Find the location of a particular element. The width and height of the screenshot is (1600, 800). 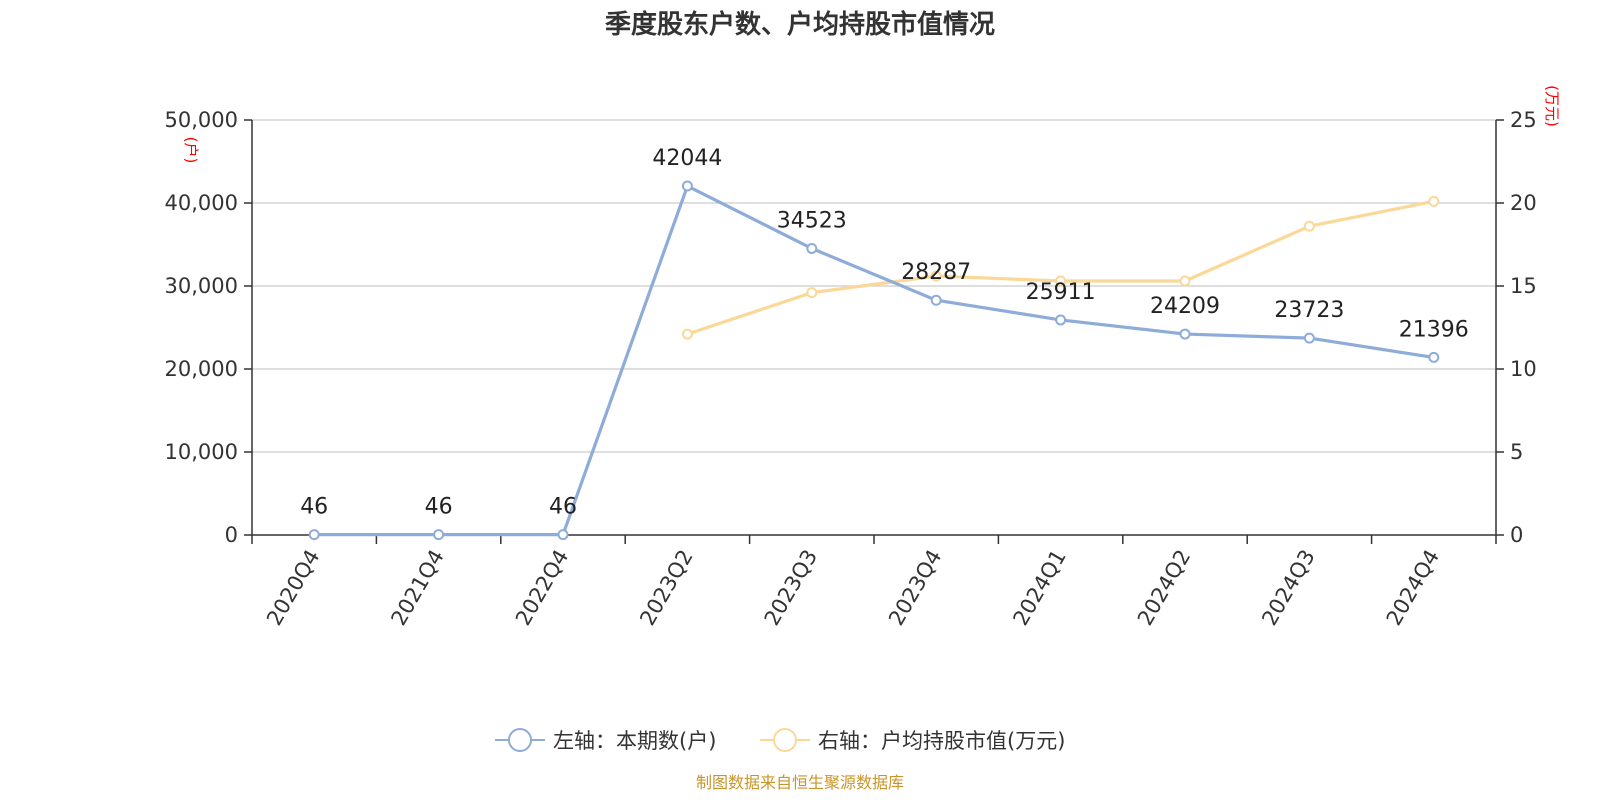

right-axis-tick-label: 5 is located at coordinates (1516, 452).